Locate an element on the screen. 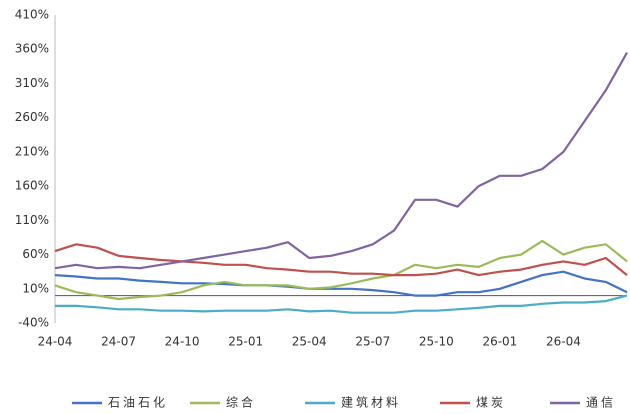 Image resolution: width=630 pixels, height=414 pixels. y-tick-label: 160% is located at coordinates (32, 186).